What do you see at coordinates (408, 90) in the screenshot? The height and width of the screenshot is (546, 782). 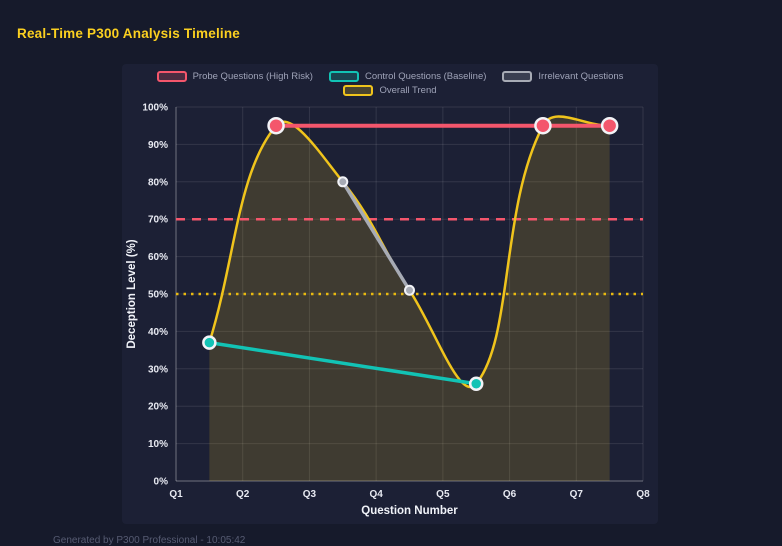 I see `legend-label: Overall Trend` at bounding box center [408, 90].